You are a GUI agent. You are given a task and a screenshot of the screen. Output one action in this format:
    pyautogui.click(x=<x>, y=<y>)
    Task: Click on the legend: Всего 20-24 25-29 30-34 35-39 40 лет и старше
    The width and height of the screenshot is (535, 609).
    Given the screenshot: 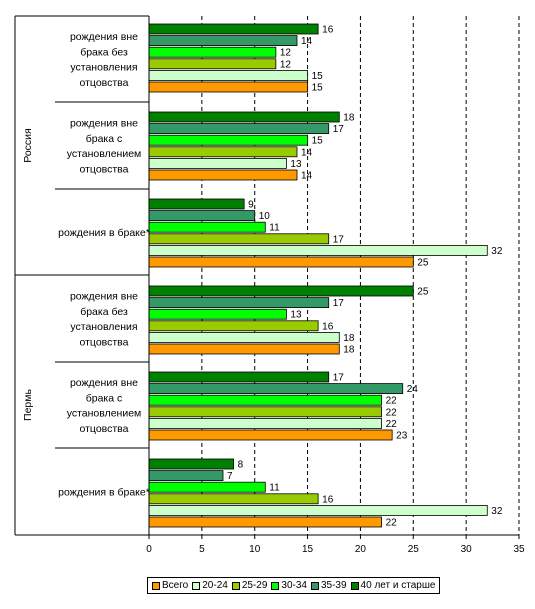 What is the action you would take?
    pyautogui.click(x=294, y=585)
    